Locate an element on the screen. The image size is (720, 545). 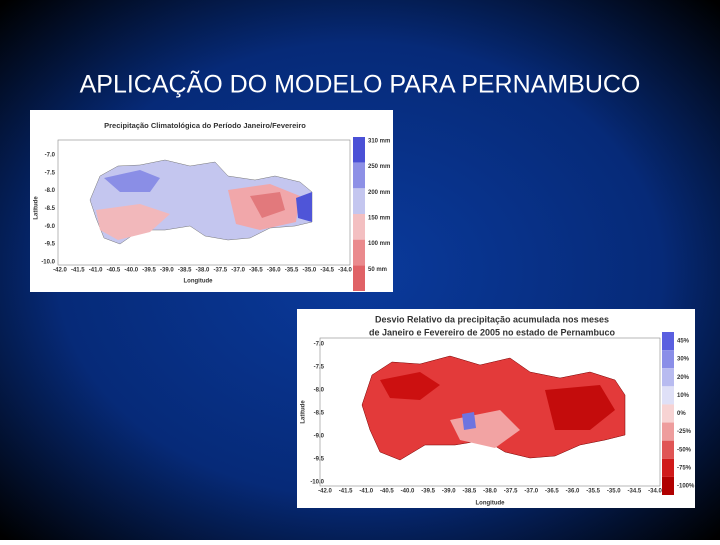
legend-label: -50% is located at coordinates (684, 450).